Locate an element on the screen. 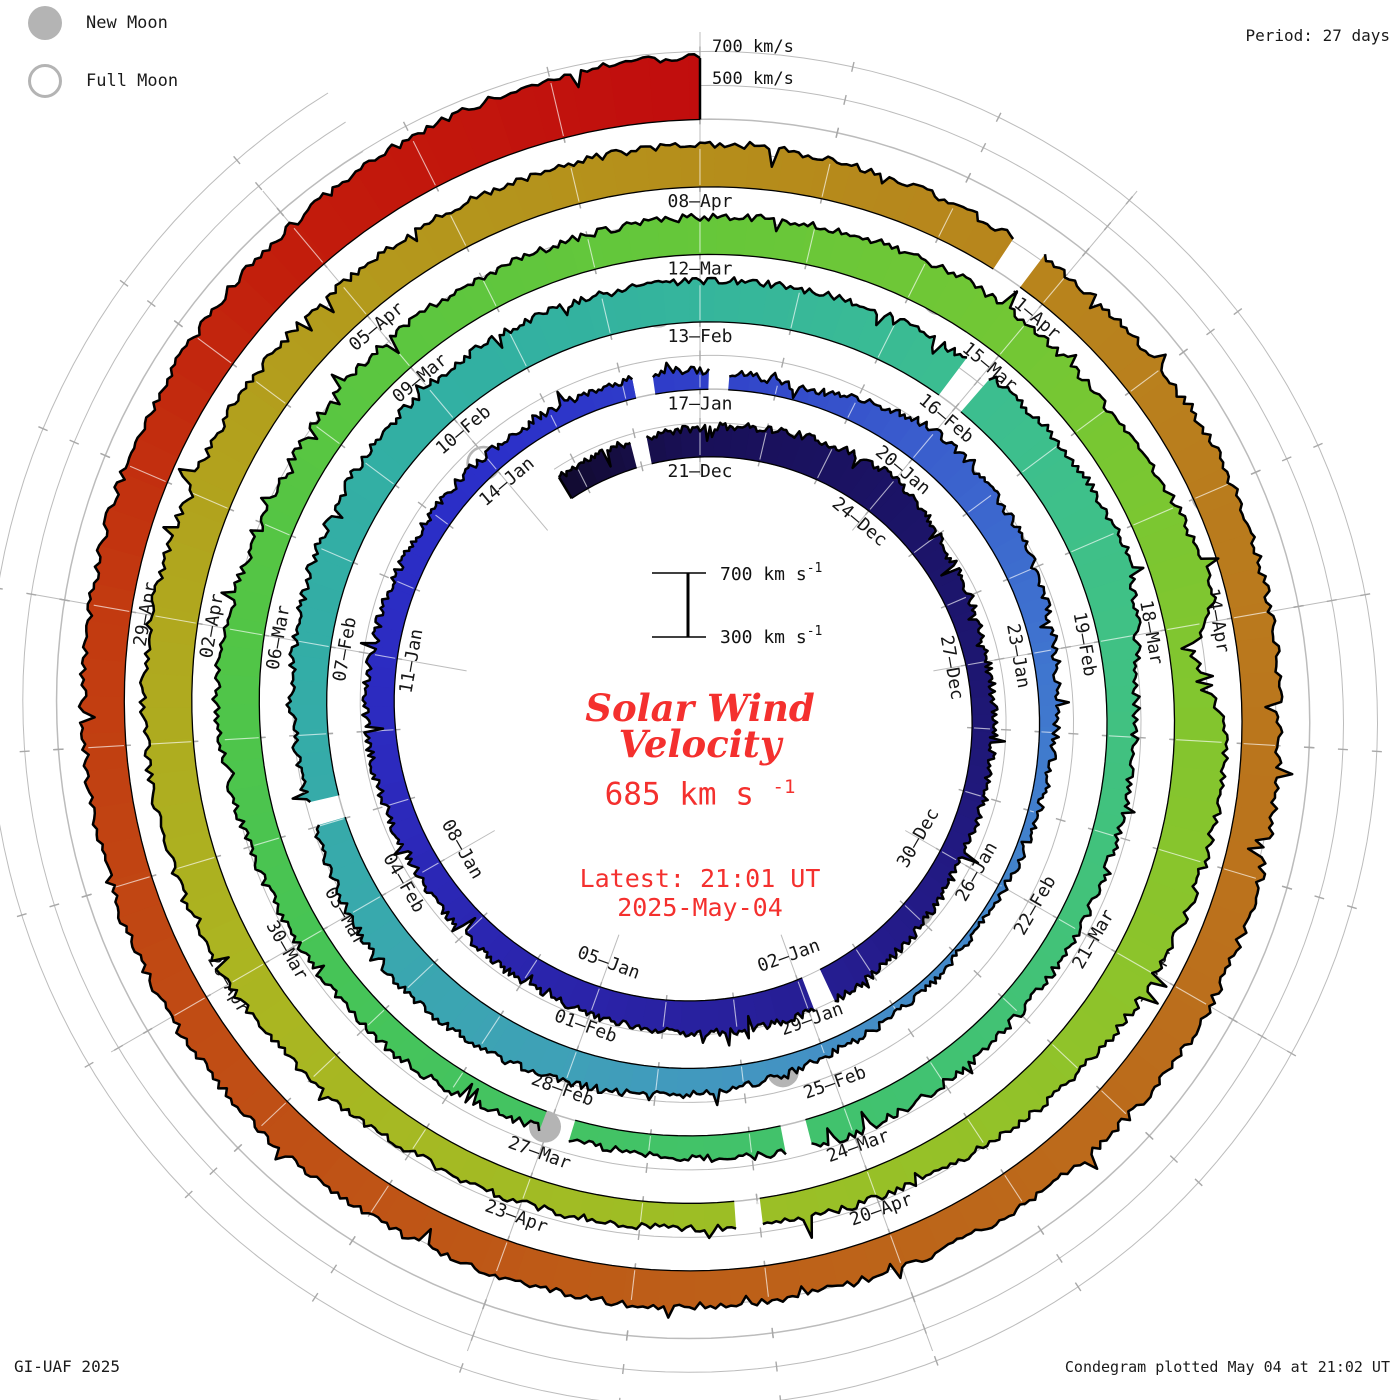 The width and height of the screenshot is (1400, 1400). moon-legend: New Moon Full Moon is located at coordinates (103, 62).